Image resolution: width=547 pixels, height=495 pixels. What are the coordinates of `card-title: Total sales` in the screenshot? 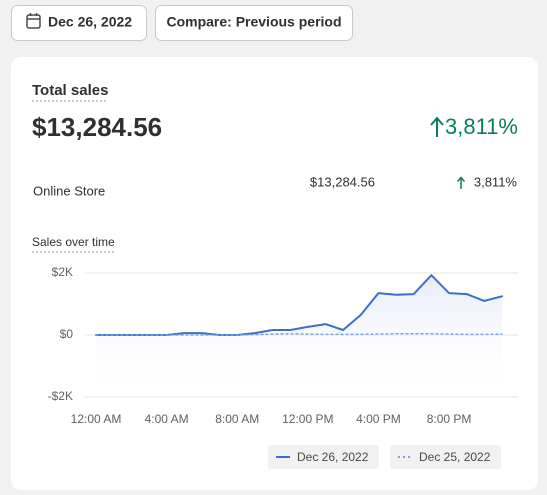 It's located at (70, 90).